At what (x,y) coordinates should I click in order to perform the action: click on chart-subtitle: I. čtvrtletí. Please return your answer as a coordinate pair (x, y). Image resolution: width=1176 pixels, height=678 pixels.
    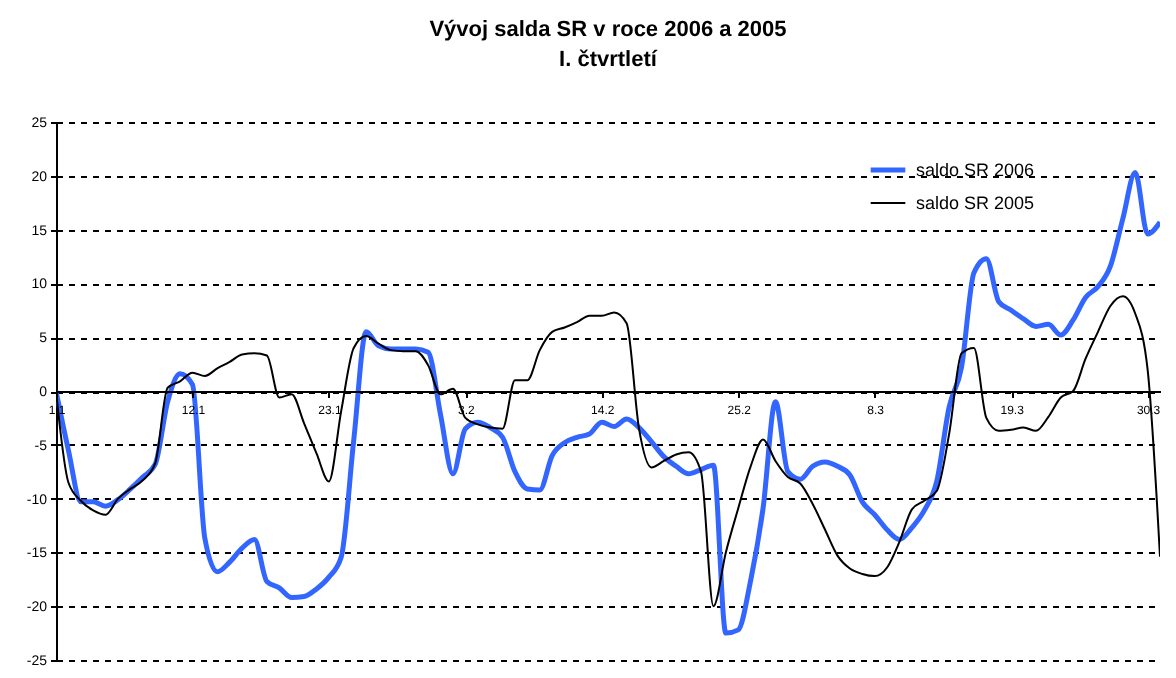
    Looking at the image, I should click on (609, 60).